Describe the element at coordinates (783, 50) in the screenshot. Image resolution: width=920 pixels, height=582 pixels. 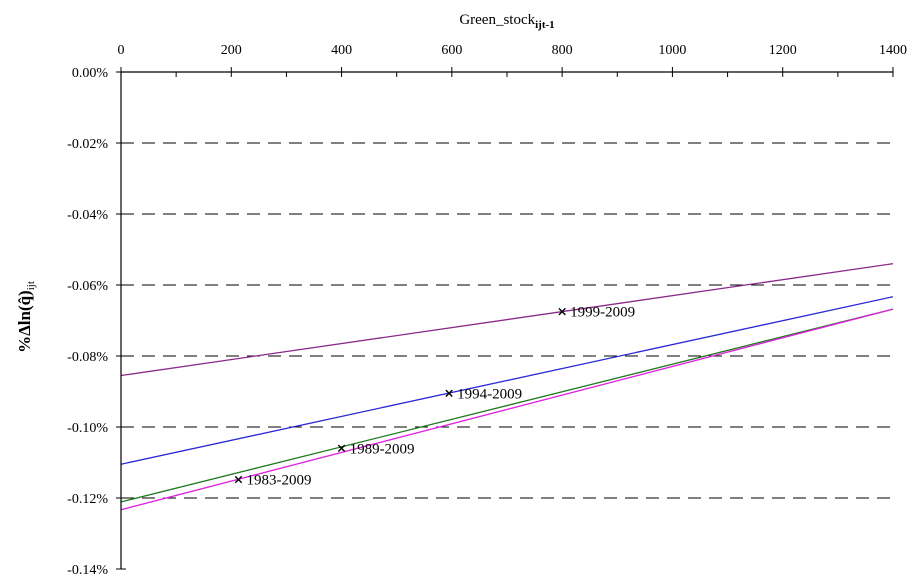
I see `x-tick-label: 1200` at that location.